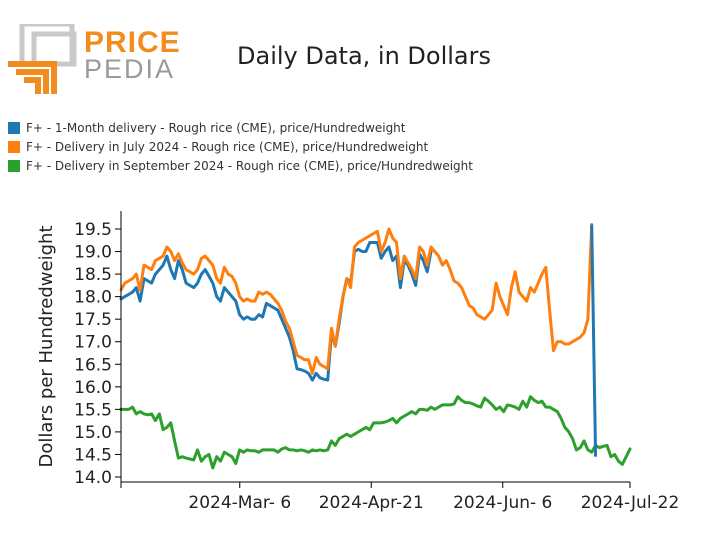 The image size is (712, 555). What do you see at coordinates (93, 410) in the screenshot?
I see `y-tick-label: 15.5` at bounding box center [93, 410].